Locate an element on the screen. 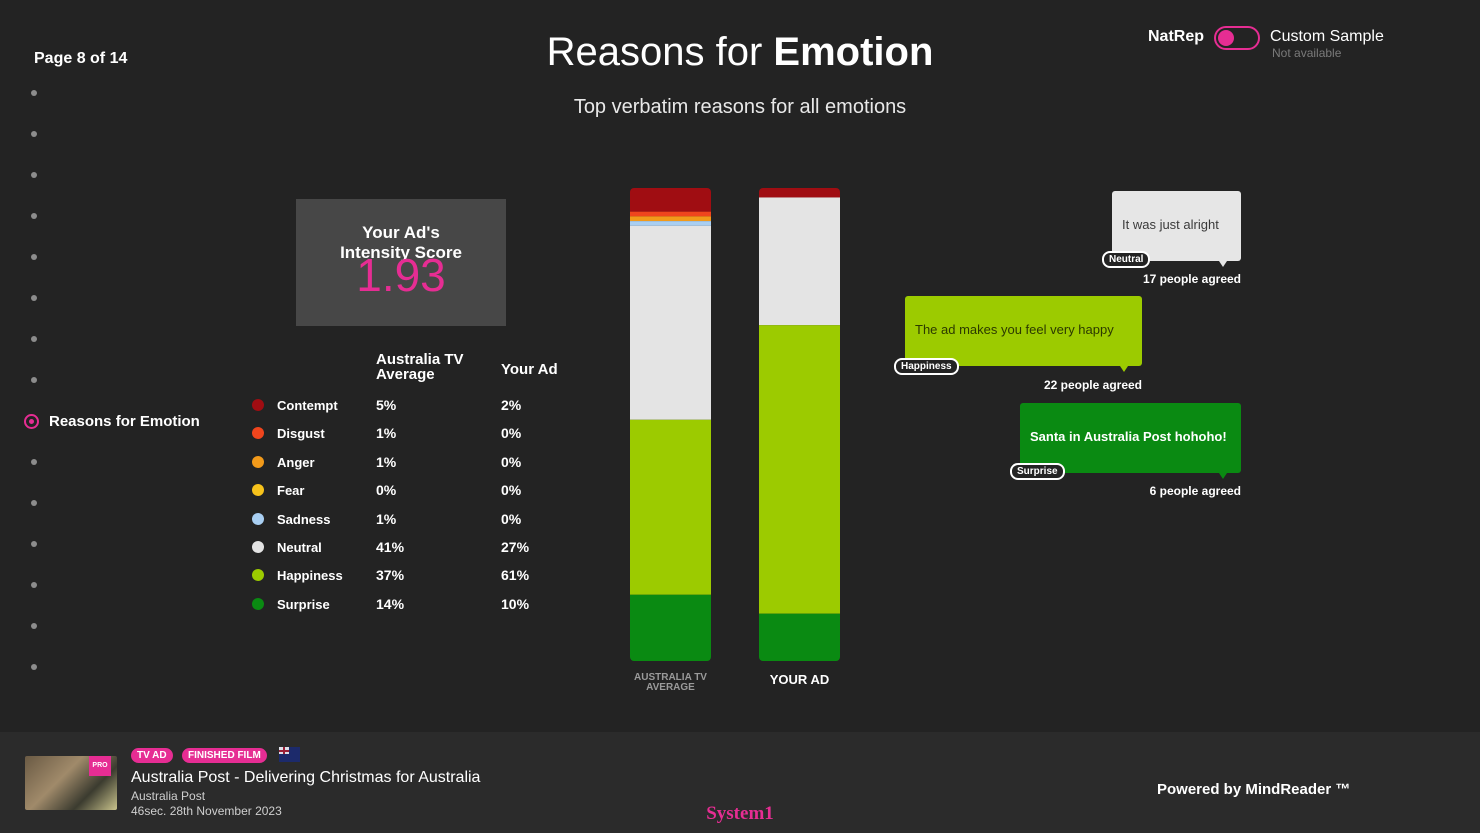 Image resolution: width=1480 pixels, height=833 pixels. table-header-average: Australia TV Average is located at coordinates (420, 367).